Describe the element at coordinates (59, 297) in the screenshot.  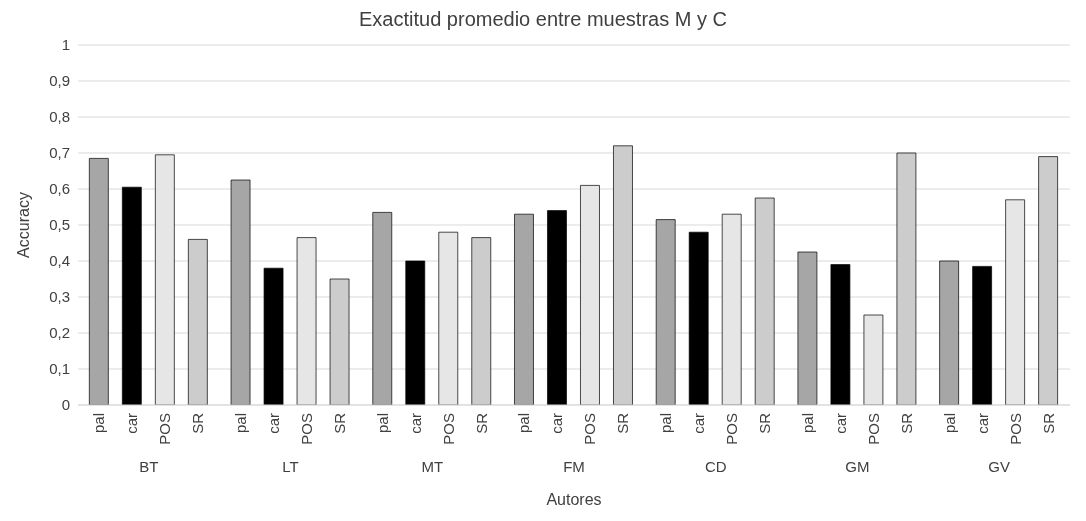
I see `y-tick-label: 0,3` at that location.